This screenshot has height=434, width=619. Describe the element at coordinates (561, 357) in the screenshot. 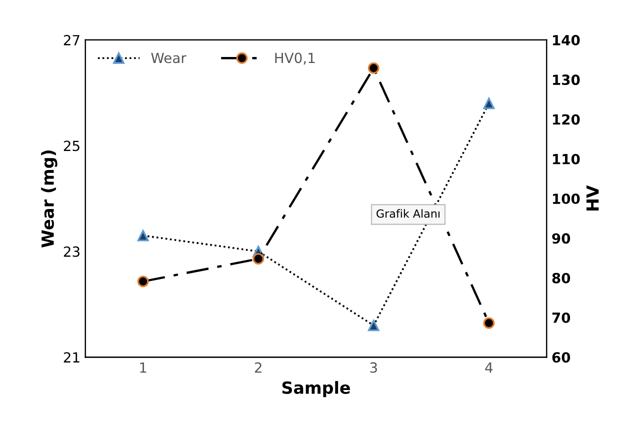

I see `y2-tick-label: 60` at that location.